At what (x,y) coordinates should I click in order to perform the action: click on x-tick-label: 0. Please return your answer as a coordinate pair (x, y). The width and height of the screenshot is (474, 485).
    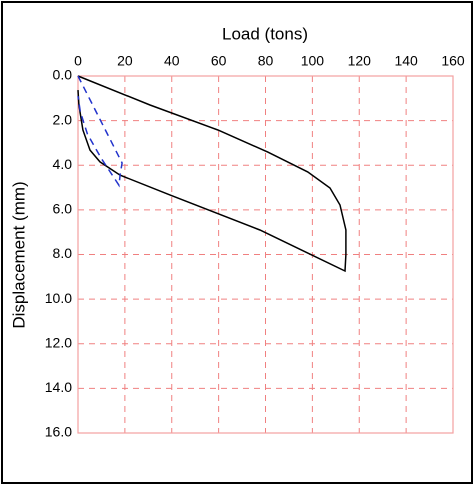
    Looking at the image, I should click on (78, 61).